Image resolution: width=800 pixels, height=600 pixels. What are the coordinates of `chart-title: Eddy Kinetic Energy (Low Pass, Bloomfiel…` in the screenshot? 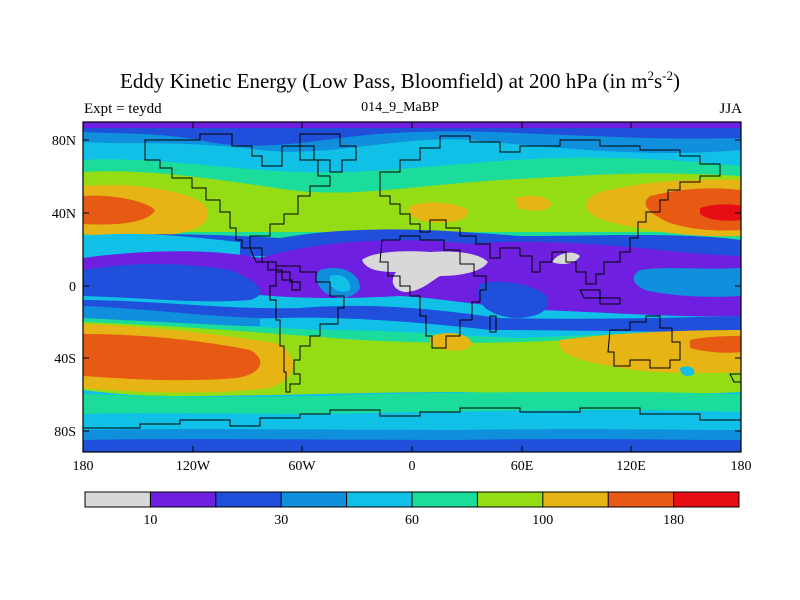 It's located at (400, 80).